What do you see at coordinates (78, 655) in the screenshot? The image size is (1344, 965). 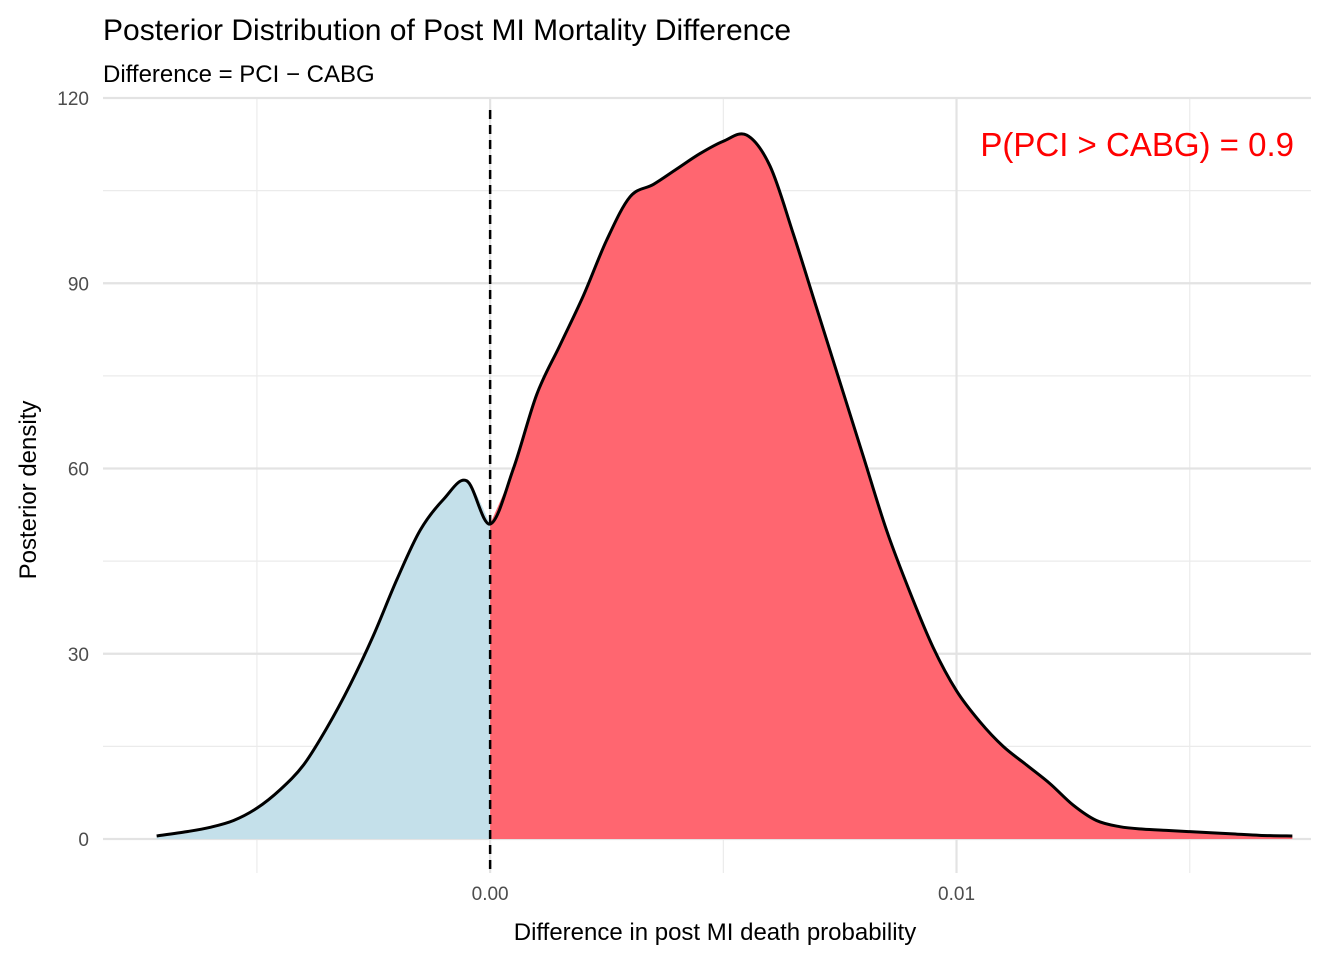 I see `y-tick-label: 30` at bounding box center [78, 655].